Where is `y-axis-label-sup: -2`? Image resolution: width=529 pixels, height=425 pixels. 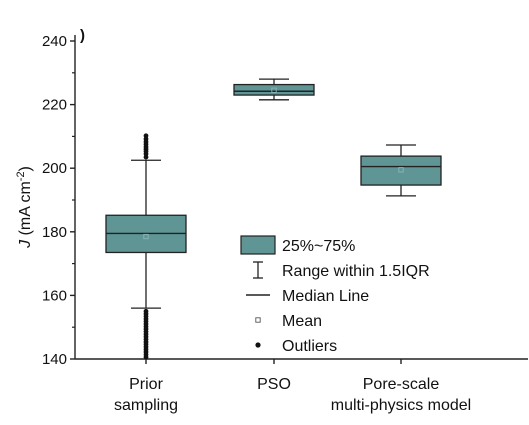 y-axis-label-sup: -2 is located at coordinates (21, 176).